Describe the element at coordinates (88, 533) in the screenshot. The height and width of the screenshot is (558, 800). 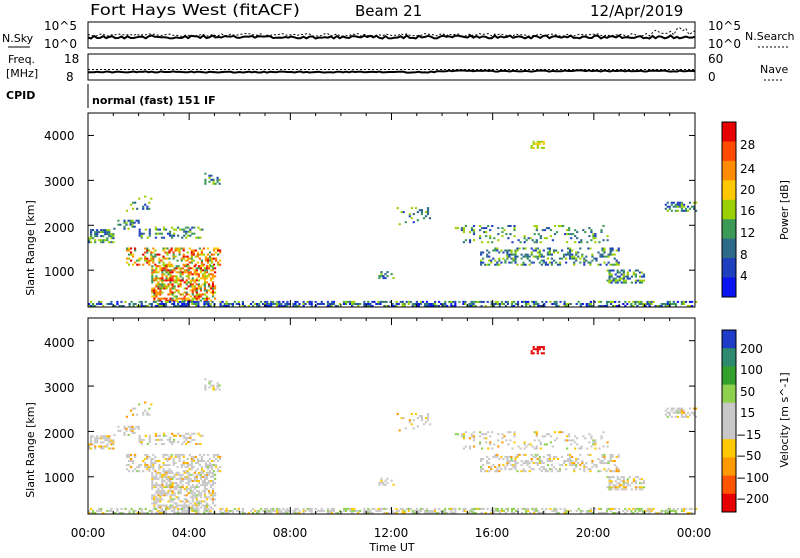
I see `xtick-0000: 00:00` at that location.